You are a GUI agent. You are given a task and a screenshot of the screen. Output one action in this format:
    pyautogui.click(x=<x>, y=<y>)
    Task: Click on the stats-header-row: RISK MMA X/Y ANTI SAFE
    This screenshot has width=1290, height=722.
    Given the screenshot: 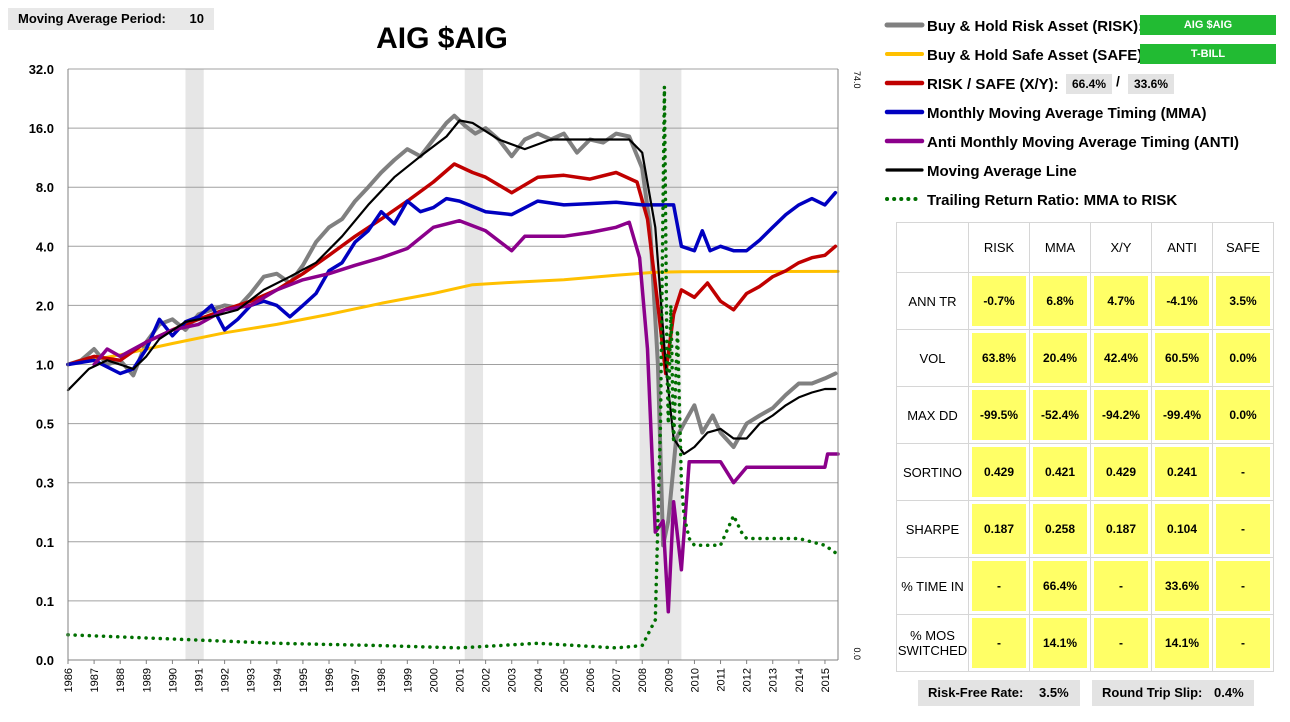 What is the action you would take?
    pyautogui.click(x=1085, y=247)
    